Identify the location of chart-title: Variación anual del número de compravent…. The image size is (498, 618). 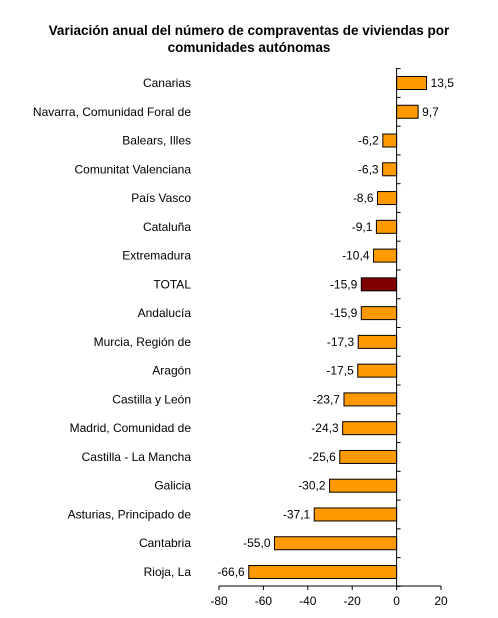
(249, 39).